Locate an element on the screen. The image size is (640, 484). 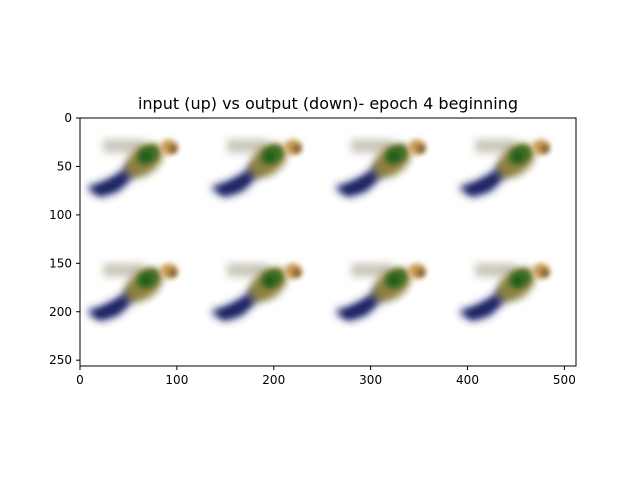
x-tick-label: 500 is located at coordinates (564, 380).